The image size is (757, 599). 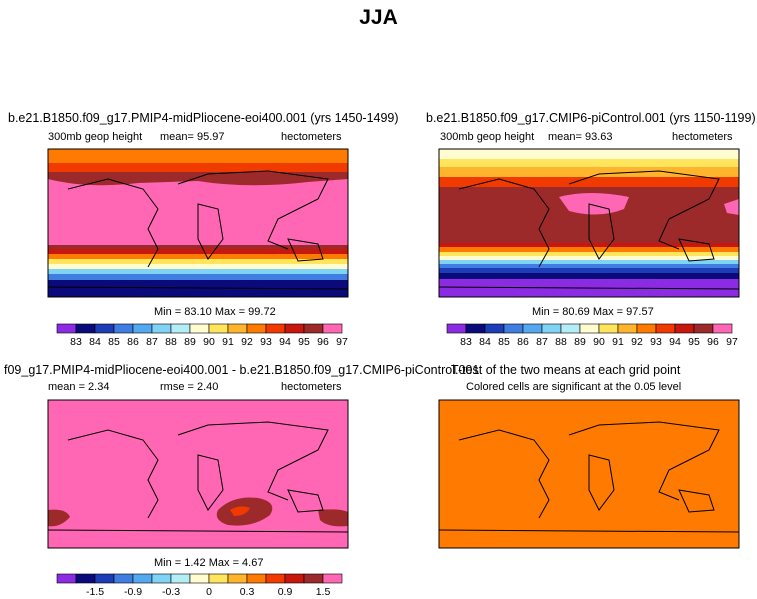 I want to click on panel2-units-label: hectometers, so click(x=702, y=137).